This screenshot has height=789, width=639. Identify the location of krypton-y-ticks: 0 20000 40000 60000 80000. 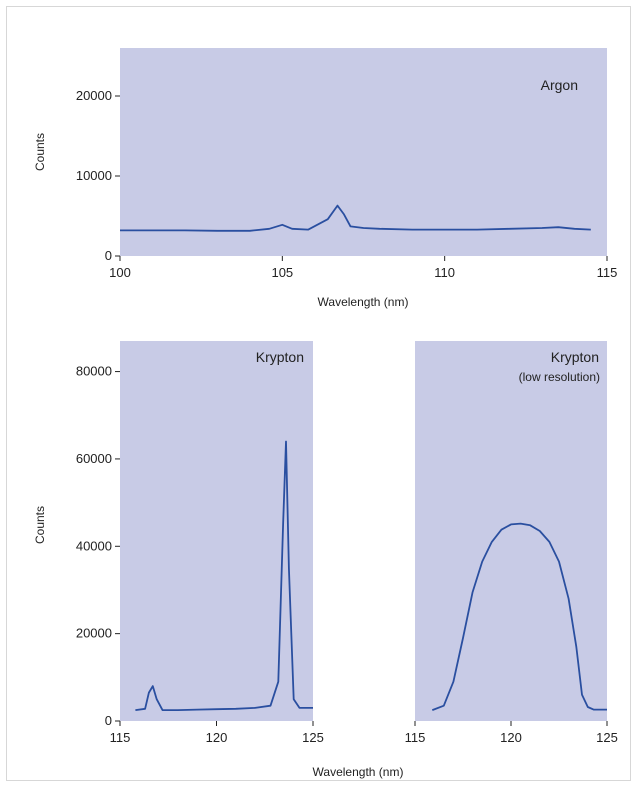
(98, 546).